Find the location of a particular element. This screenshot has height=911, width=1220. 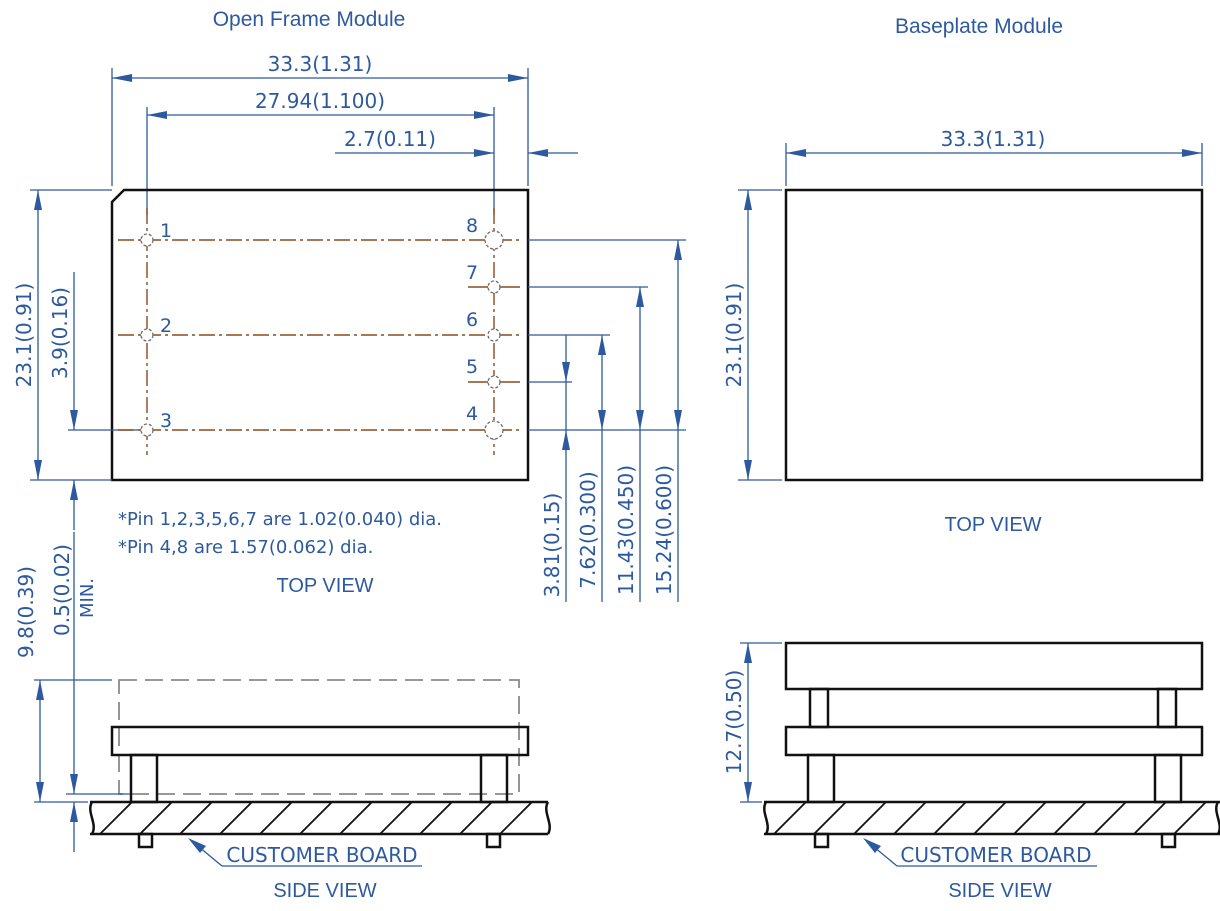

pin-note-1: *Pin 1,2,3,5,6,7 are 1.02(0.040) dia. is located at coordinates (280, 519).